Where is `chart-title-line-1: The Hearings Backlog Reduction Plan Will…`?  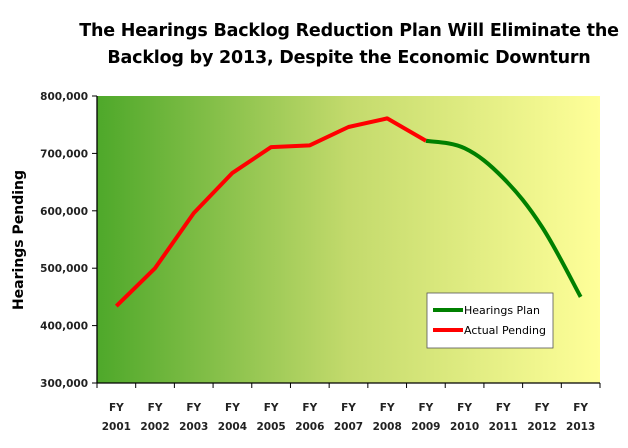 chart-title-line-1: The Hearings Backlog Reduction Plan Will… is located at coordinates (349, 31).